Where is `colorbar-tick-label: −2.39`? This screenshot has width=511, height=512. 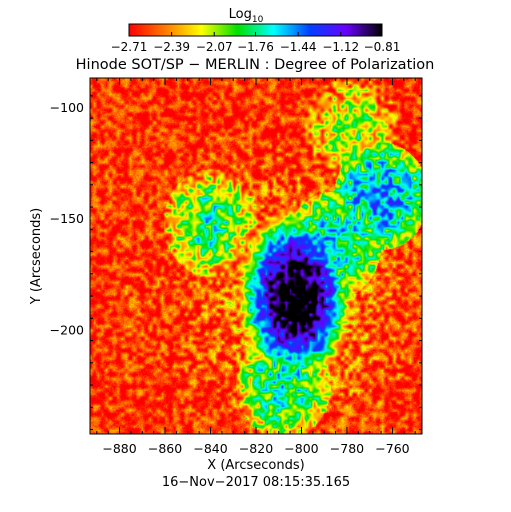
colorbar-tick-label: −2.39 is located at coordinates (171, 47).